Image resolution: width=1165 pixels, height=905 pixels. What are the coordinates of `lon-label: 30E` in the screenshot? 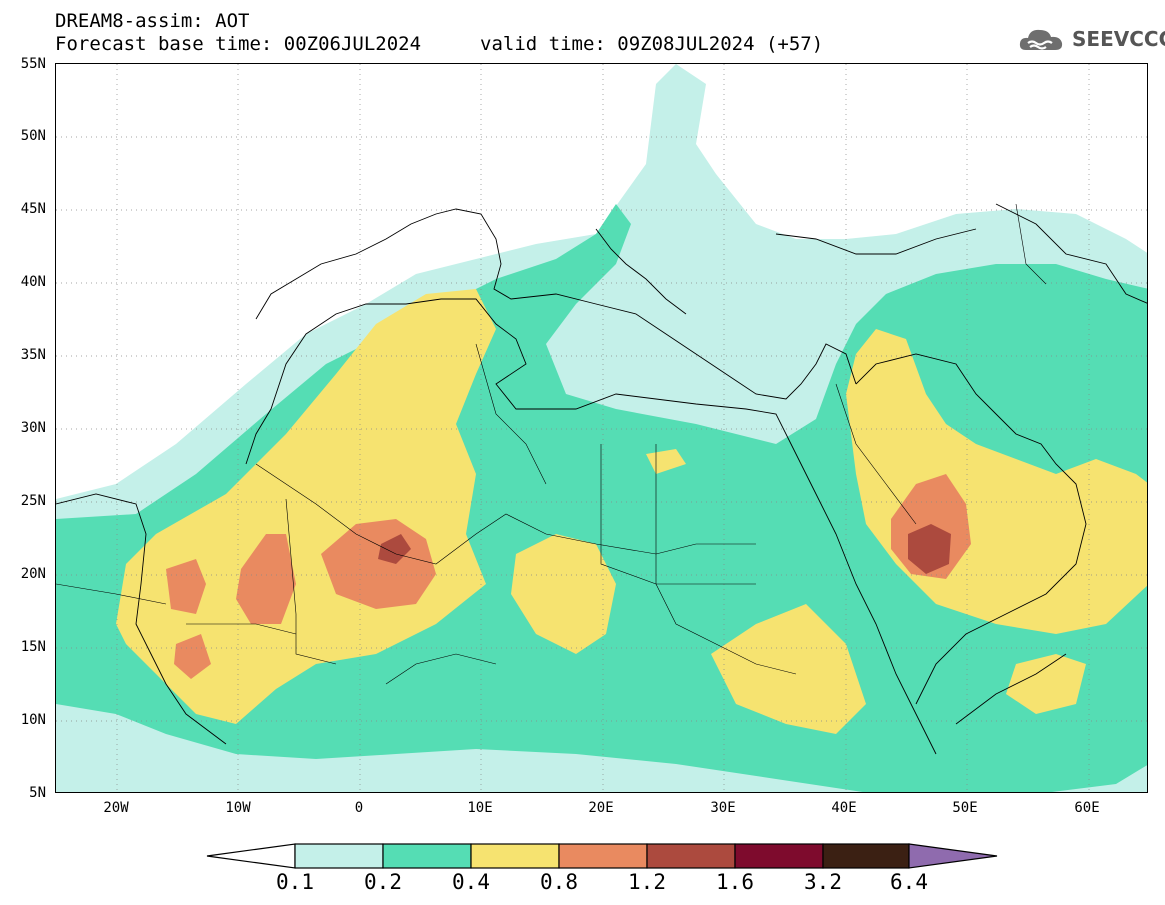 It's located at (723, 808).